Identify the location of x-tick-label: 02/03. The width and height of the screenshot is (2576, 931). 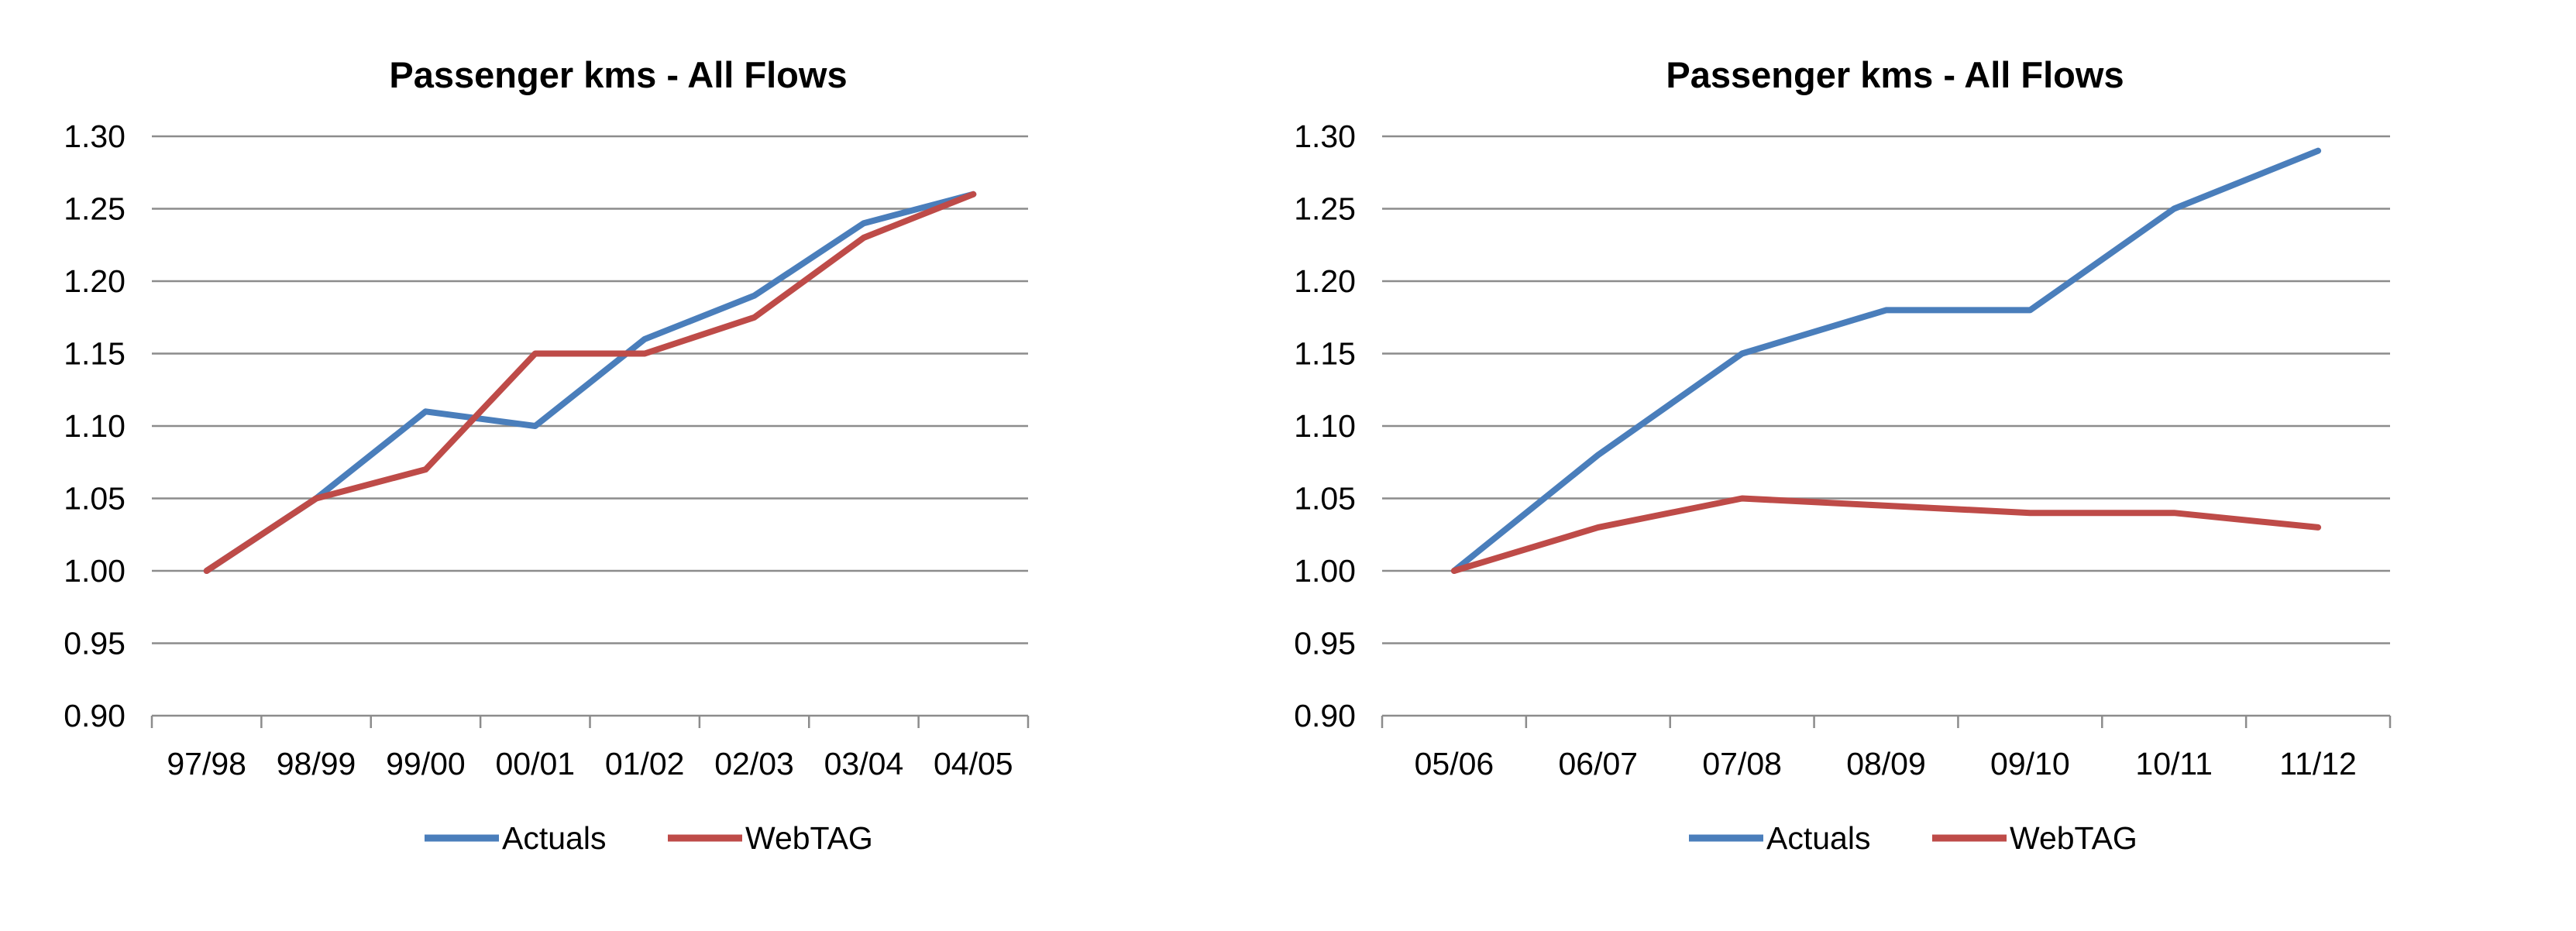
(754, 764).